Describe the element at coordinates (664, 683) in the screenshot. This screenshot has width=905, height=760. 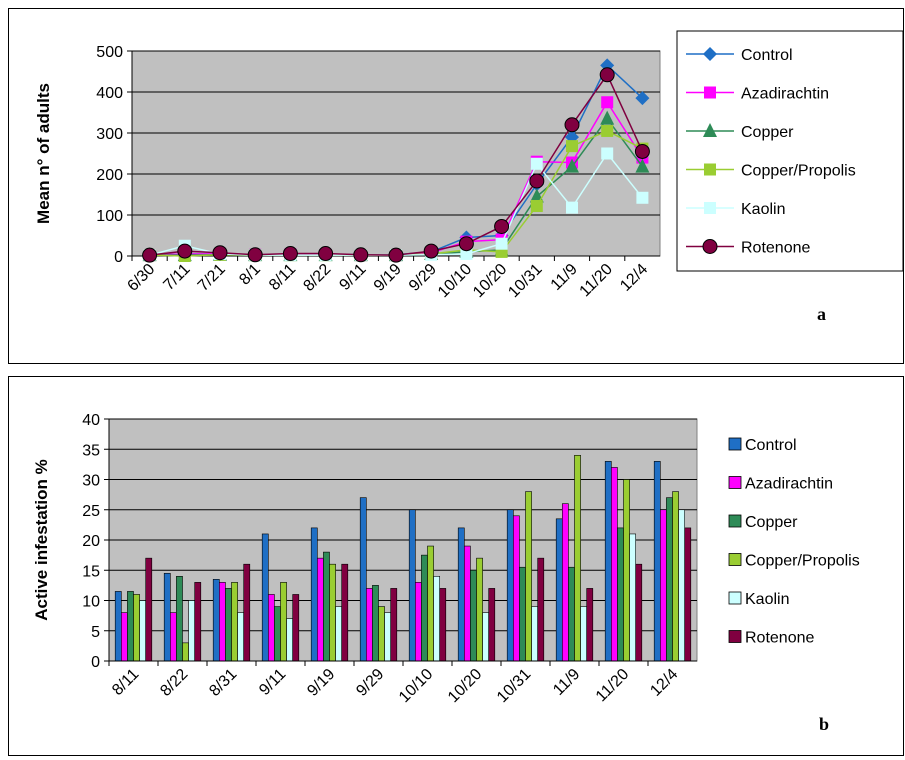
I see `x-tick-label: 12/4` at that location.